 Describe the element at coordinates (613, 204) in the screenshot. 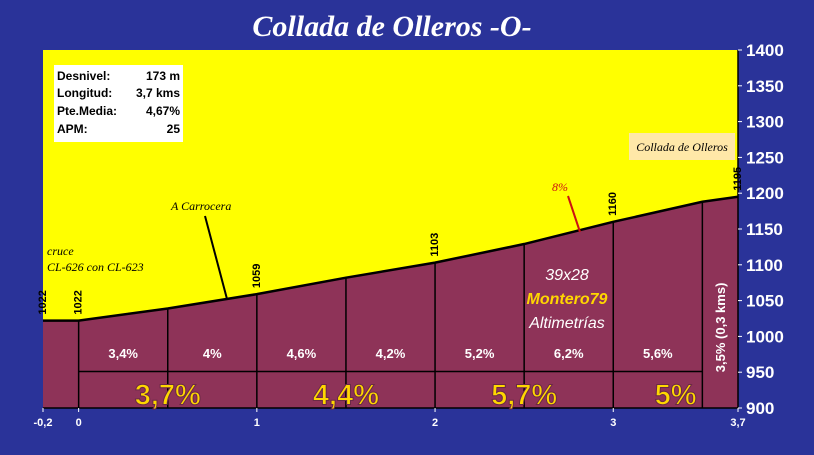

I see `altitude-label: 1160` at that location.